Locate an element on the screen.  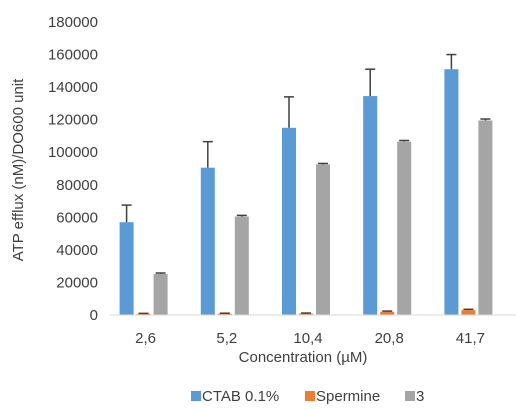
x-tick-label: 5,2 is located at coordinates (226, 338).